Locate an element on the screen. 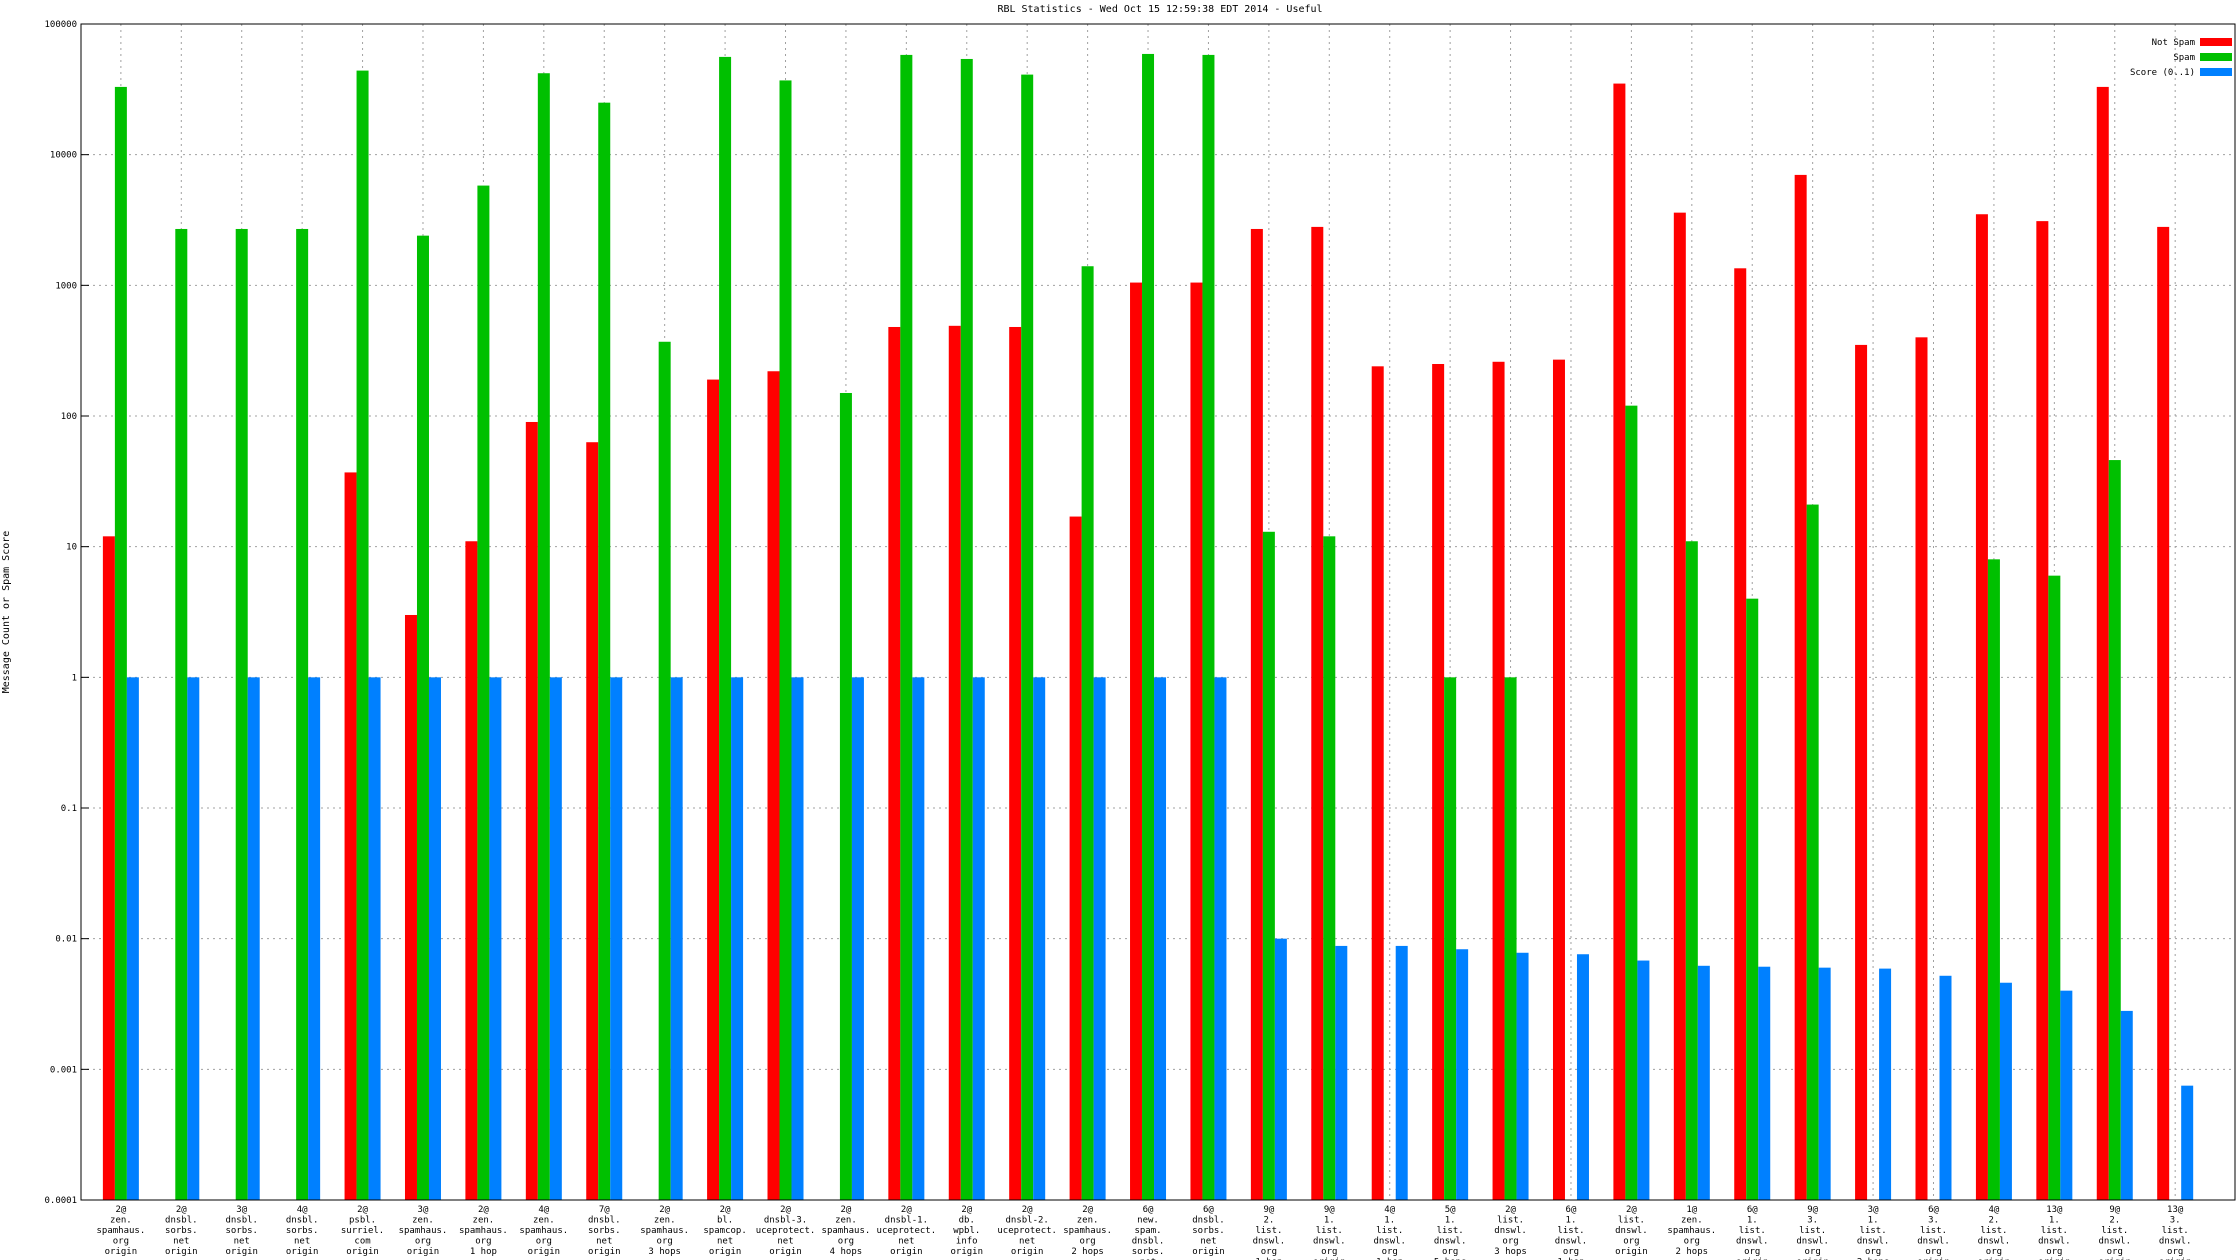  x-tick-label: 9@ is located at coordinates (2114, 1210).